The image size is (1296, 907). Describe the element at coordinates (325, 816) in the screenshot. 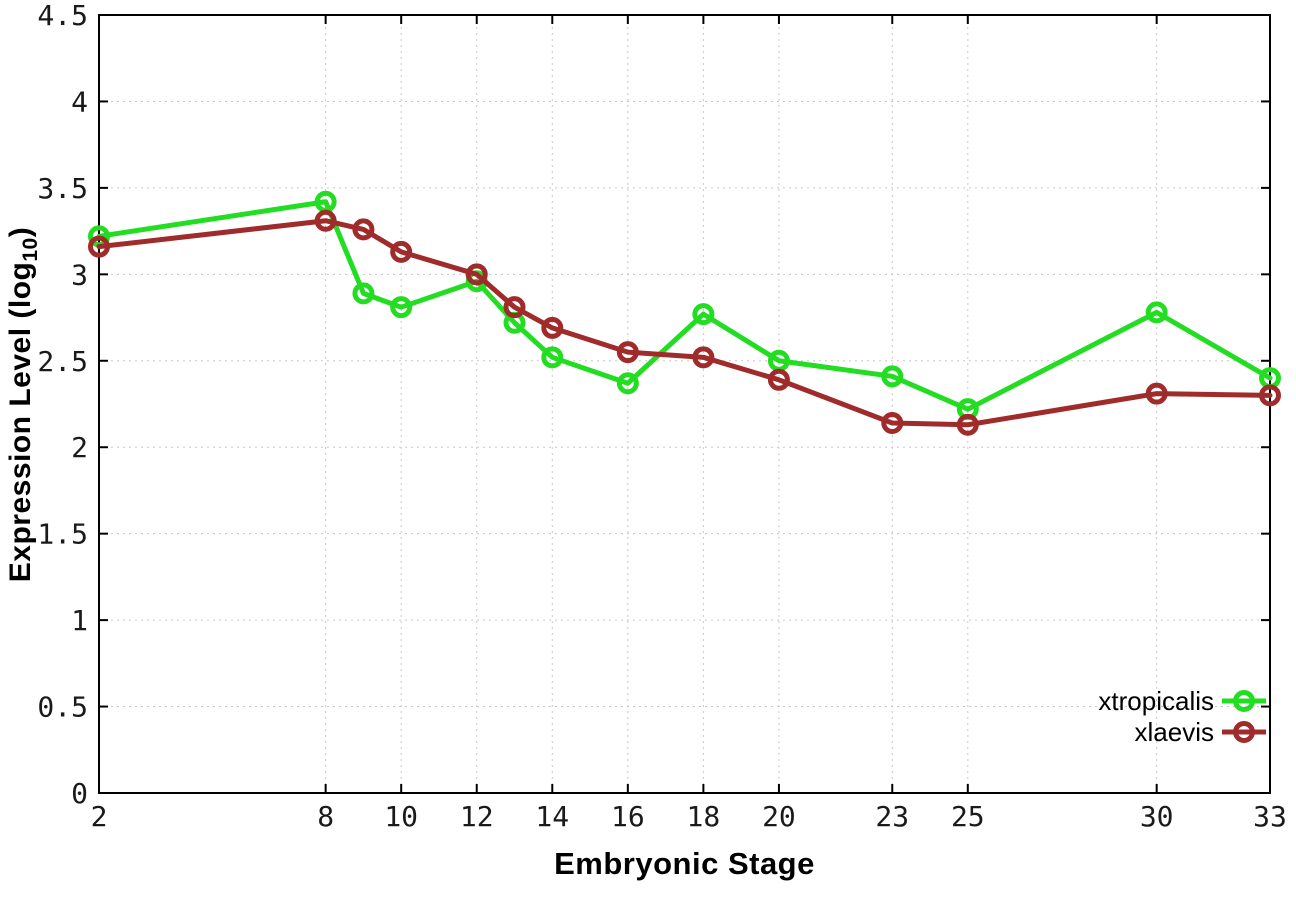

I see `x-tick-label: 8` at that location.